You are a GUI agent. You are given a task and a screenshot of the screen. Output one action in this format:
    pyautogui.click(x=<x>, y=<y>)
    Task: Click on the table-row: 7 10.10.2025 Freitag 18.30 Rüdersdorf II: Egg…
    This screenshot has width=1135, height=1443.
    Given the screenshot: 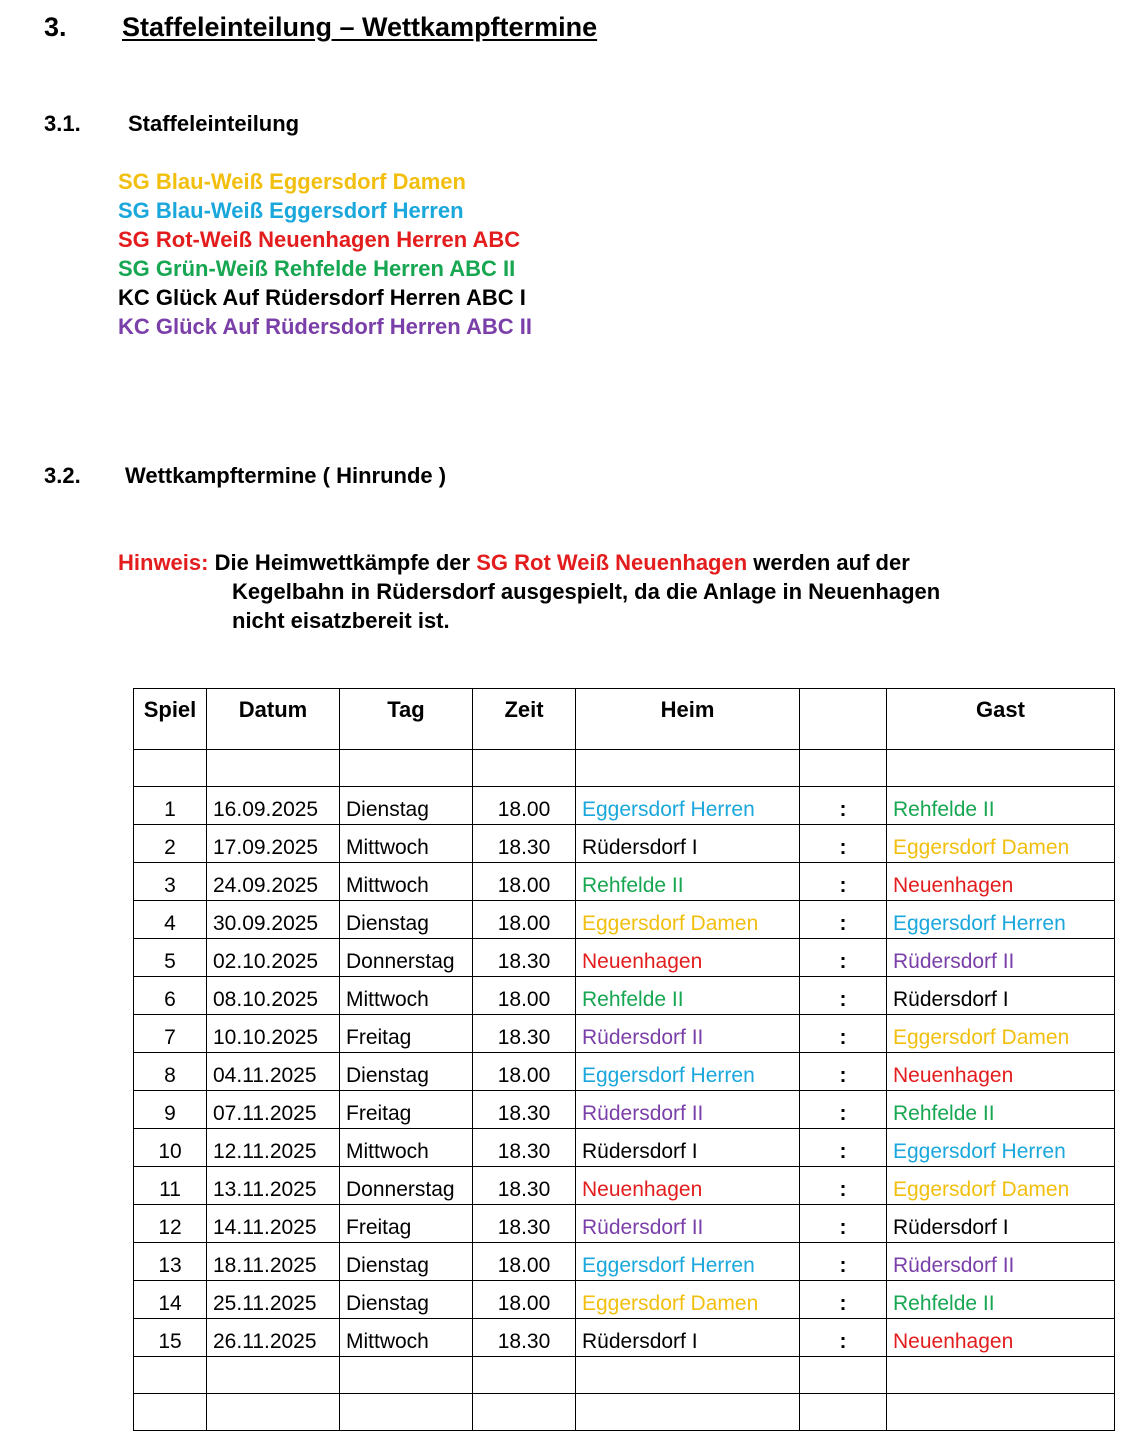 What is the action you would take?
    pyautogui.click(x=624, y=1033)
    